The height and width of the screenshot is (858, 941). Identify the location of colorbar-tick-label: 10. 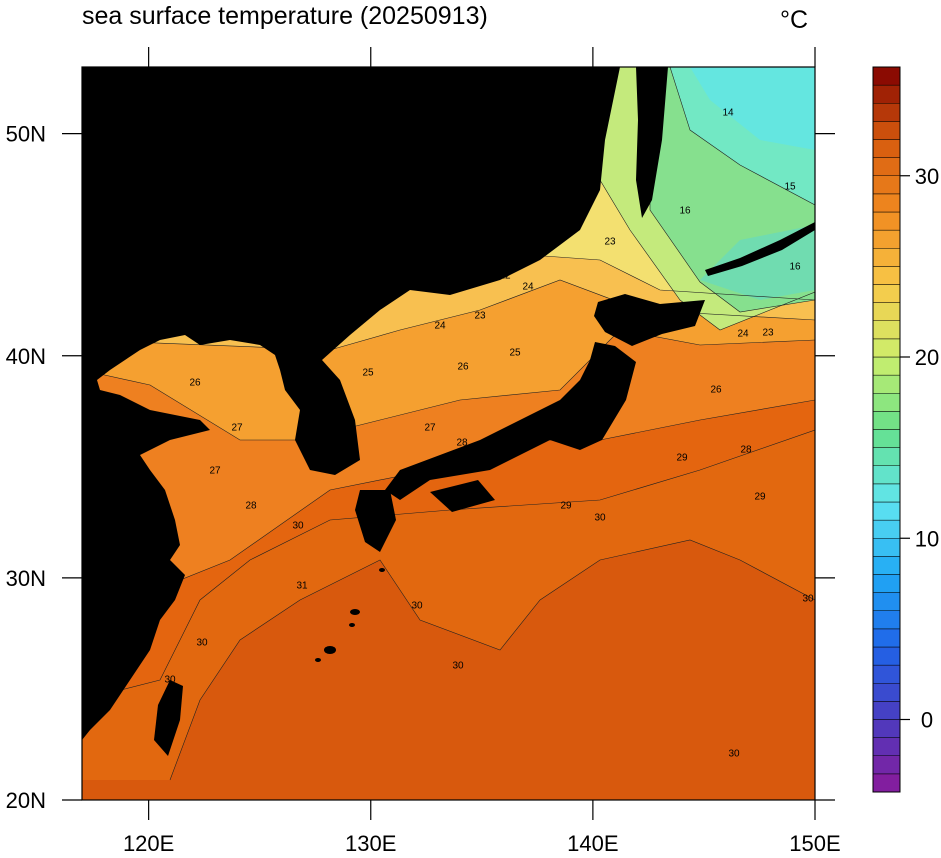
(927, 538).